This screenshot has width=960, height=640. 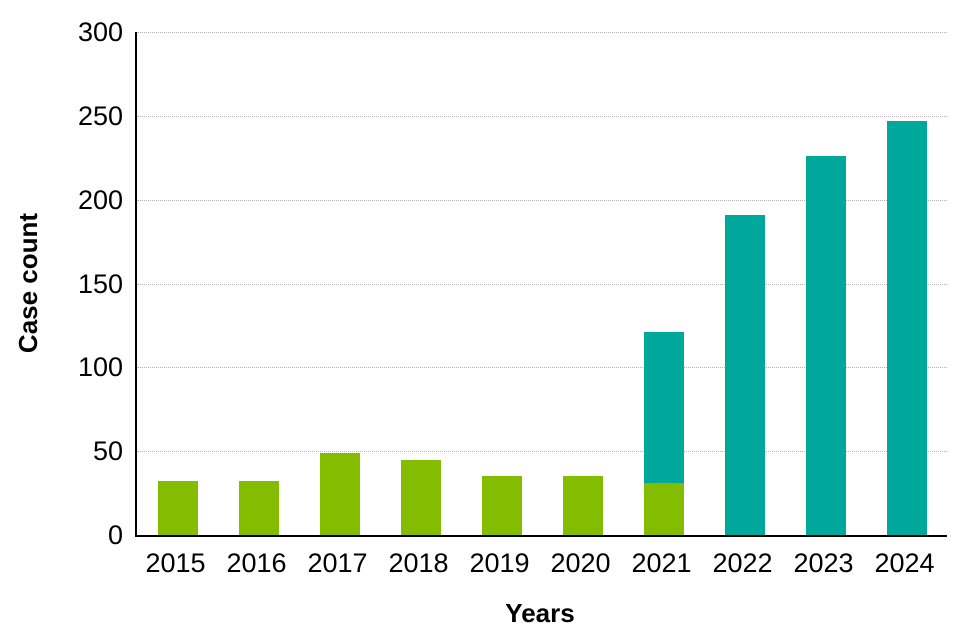 I want to click on bar-segment-green-2021, so click(x=663, y=509).